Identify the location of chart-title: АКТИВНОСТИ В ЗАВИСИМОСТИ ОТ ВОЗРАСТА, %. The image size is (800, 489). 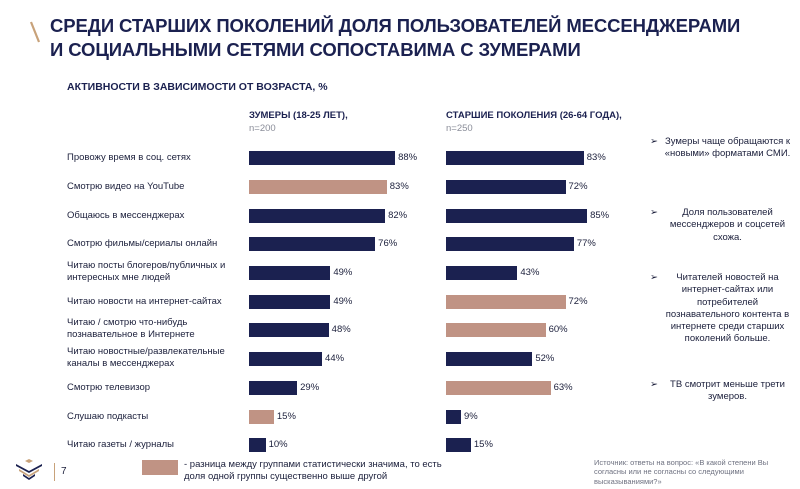
(197, 87).